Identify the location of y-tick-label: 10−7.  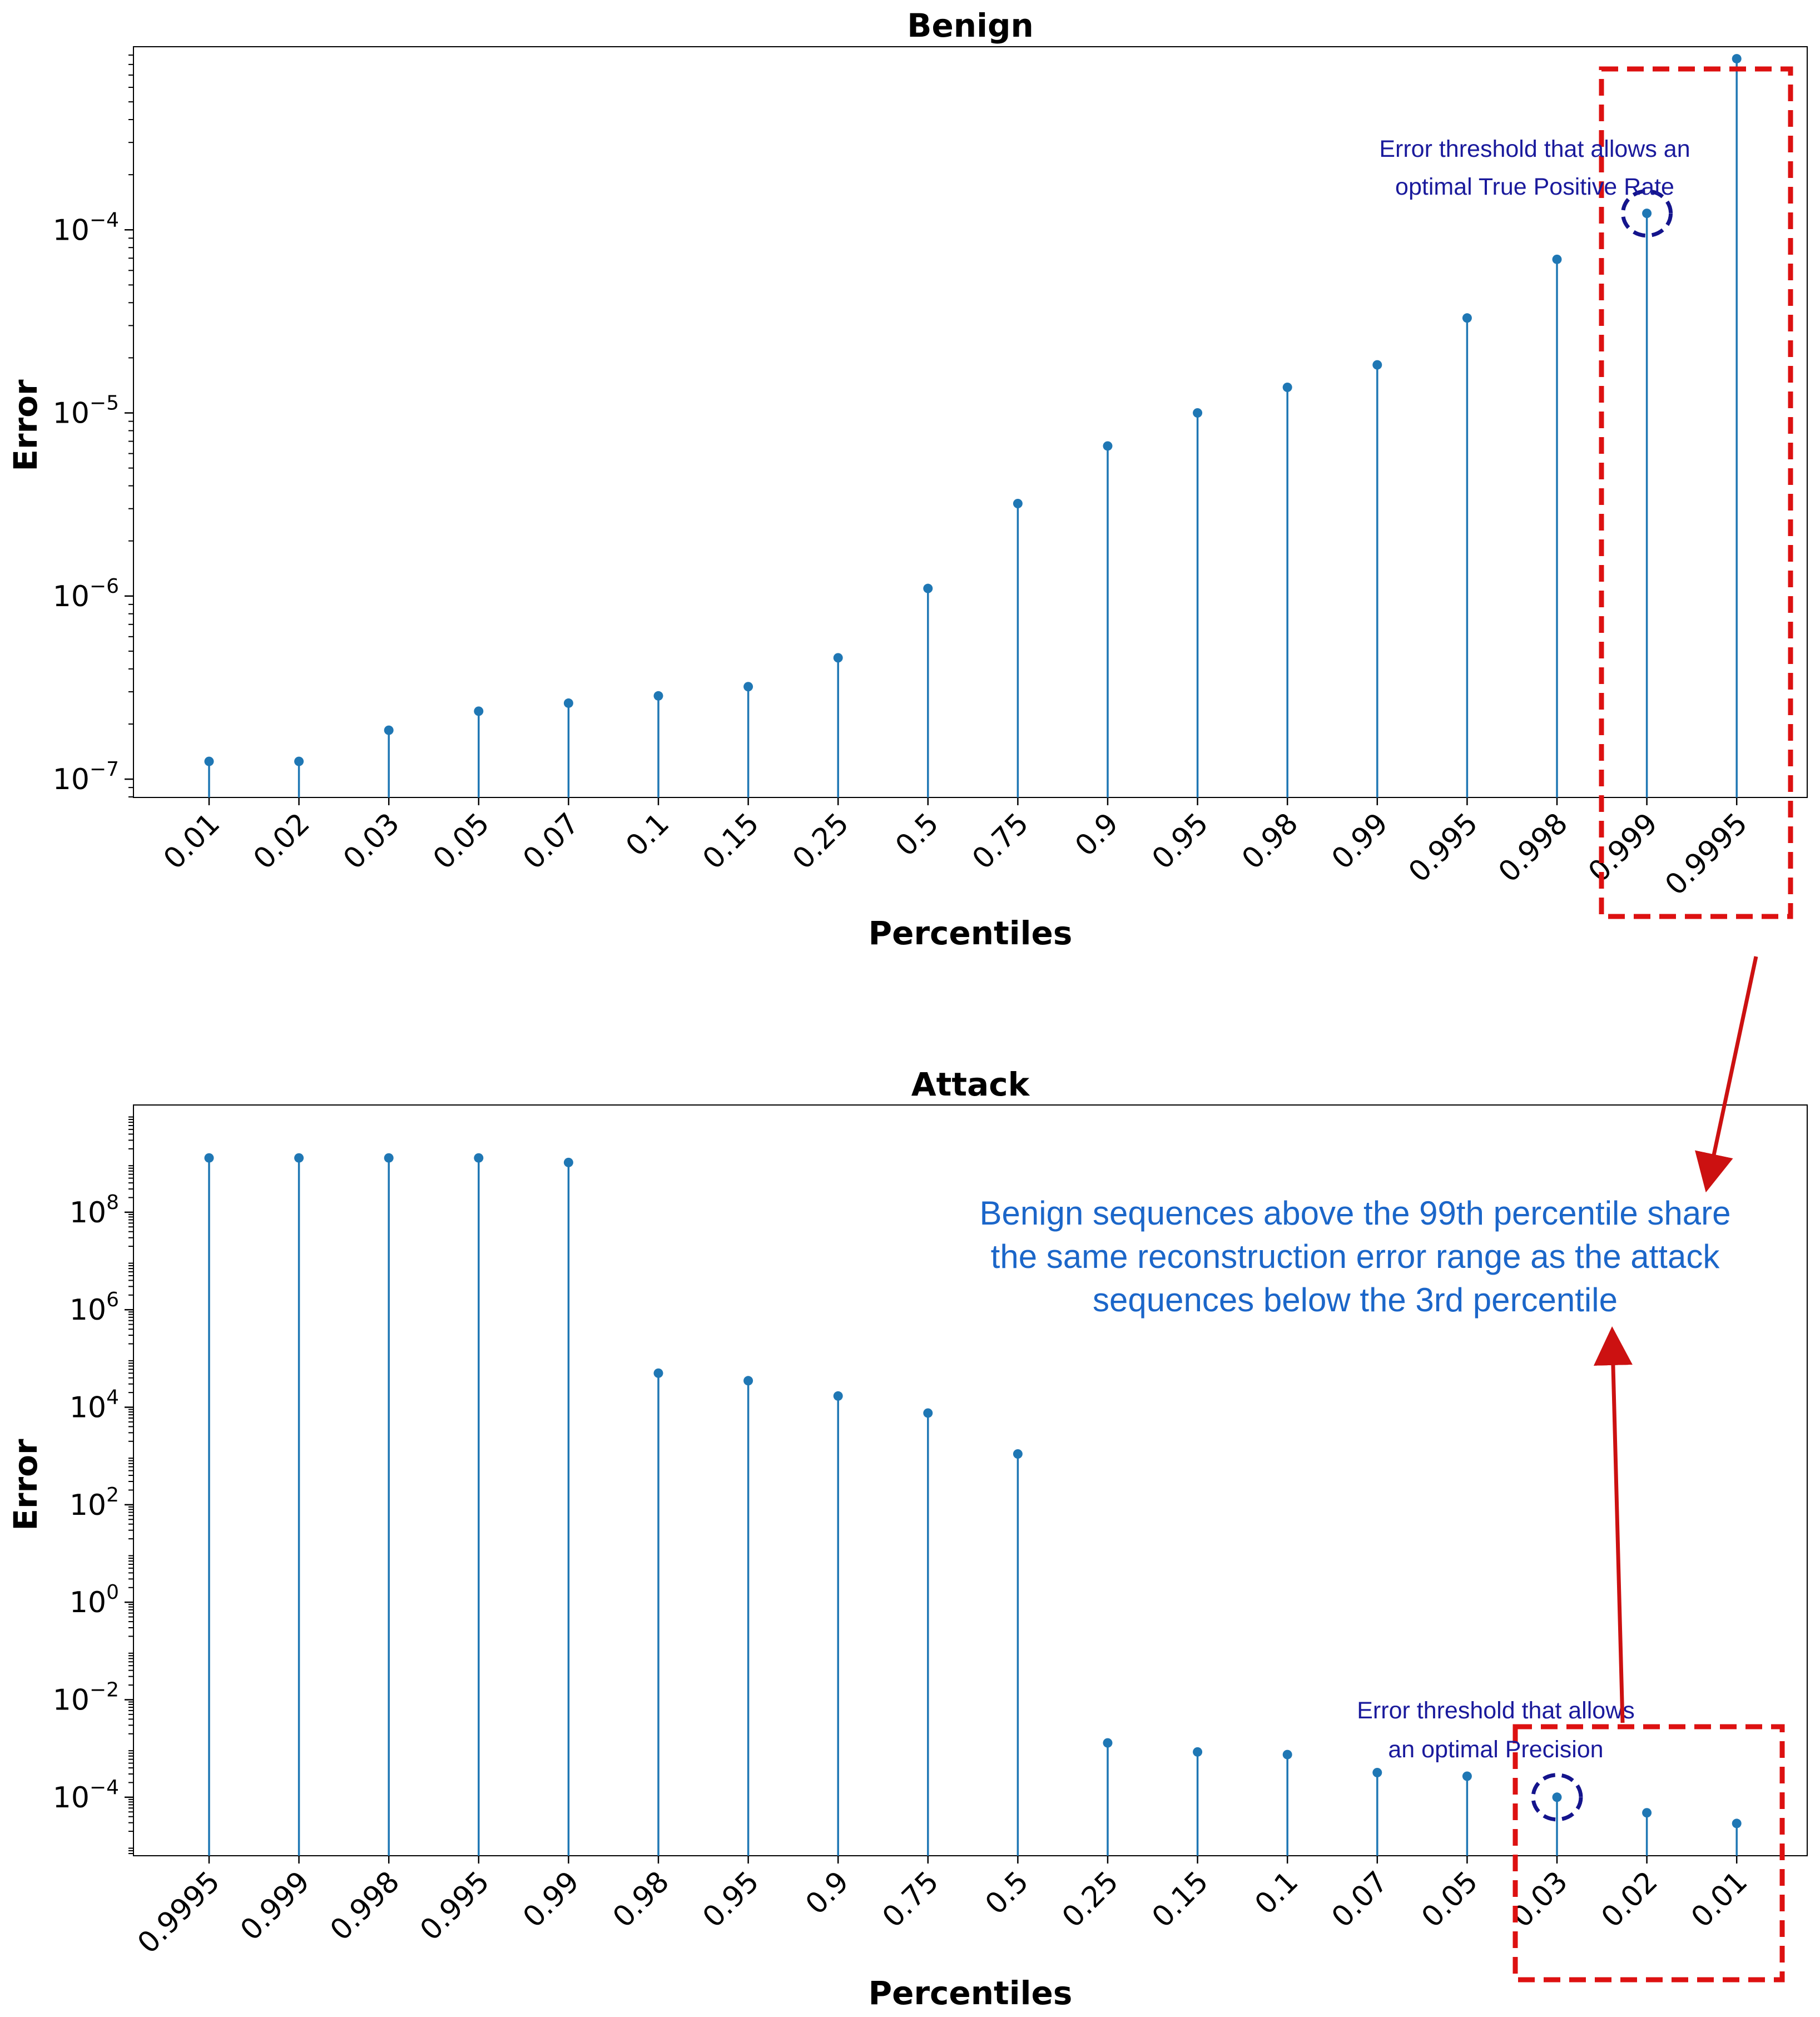
(86, 777).